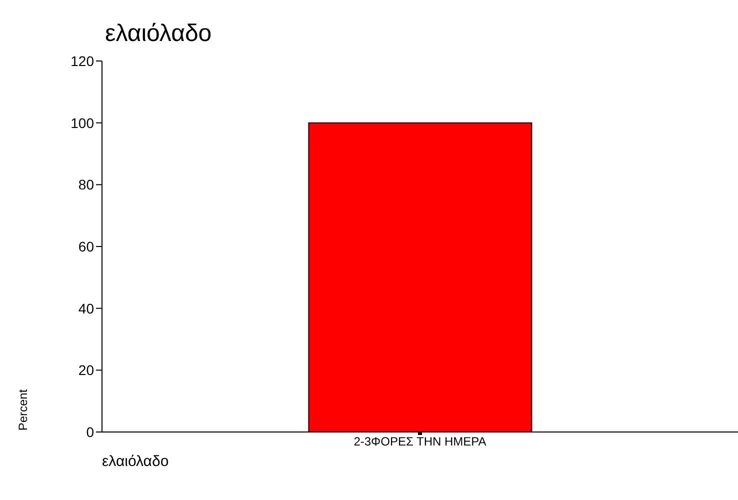  I want to click on y-tick-label: 0, so click(90, 432).